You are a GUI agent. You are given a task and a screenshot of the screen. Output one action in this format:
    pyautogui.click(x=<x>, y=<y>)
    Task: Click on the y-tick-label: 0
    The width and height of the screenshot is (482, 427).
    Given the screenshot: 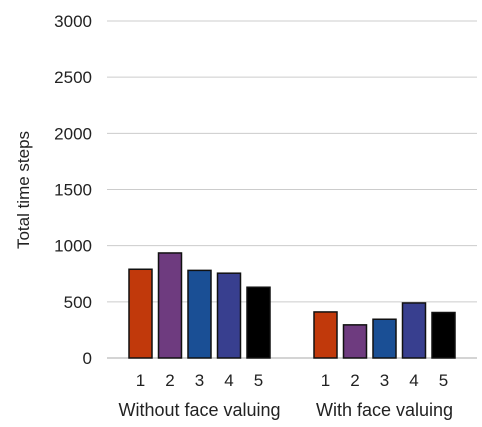 What is the action you would take?
    pyautogui.click(x=87, y=358)
    